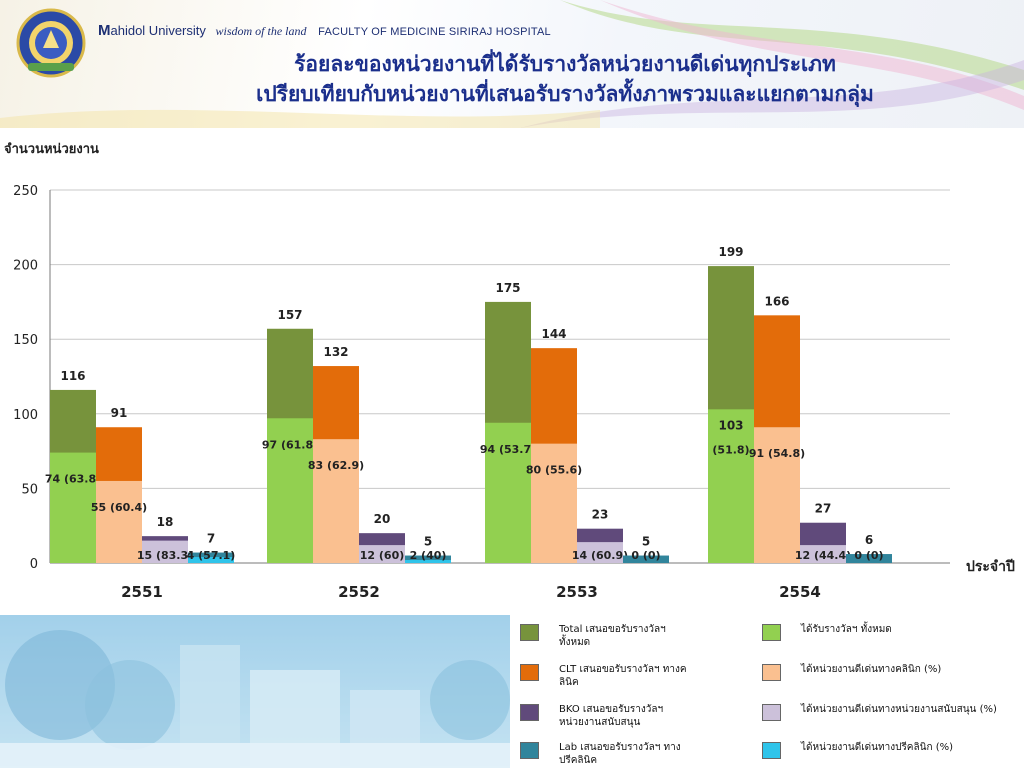 The width and height of the screenshot is (1024, 768). I want to click on legend-label: CLT เสนอขอรับรางวัลฯ ทางคลินิค, so click(623, 676).